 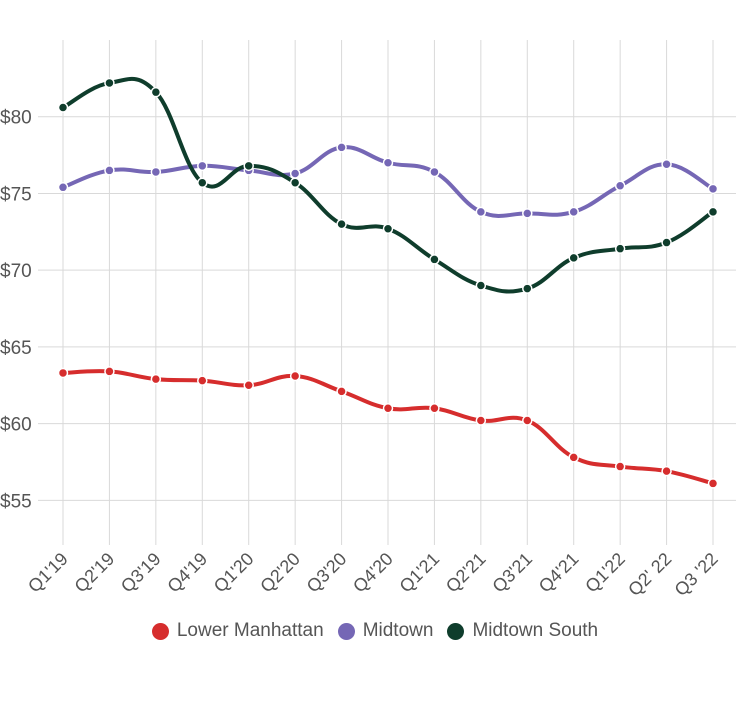 I want to click on x-tick-label: Q2'20, so click(x=280, y=573).